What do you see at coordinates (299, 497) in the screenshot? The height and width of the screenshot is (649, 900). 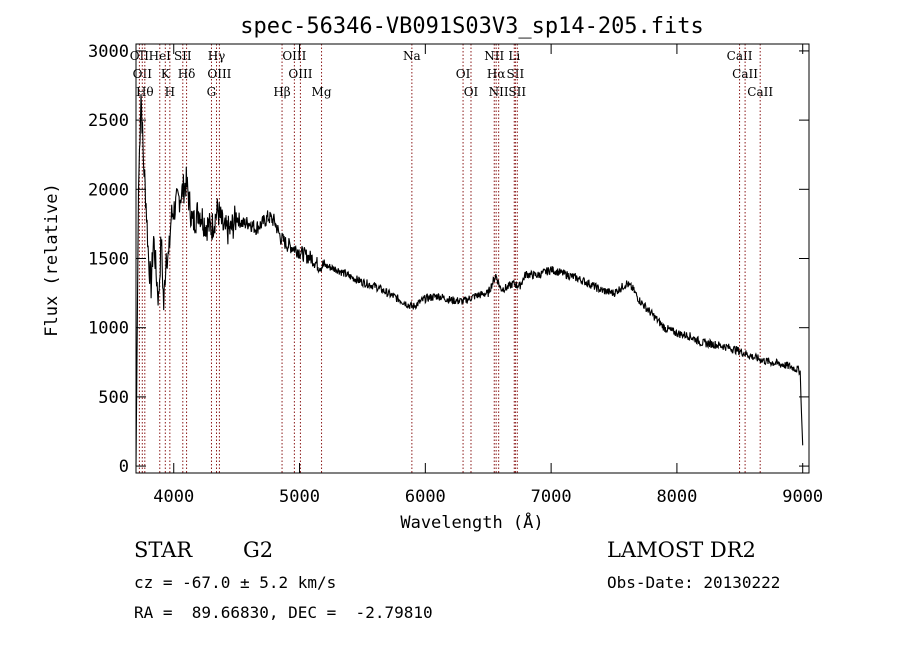 I see `x-tick-label: 5000` at bounding box center [299, 497].